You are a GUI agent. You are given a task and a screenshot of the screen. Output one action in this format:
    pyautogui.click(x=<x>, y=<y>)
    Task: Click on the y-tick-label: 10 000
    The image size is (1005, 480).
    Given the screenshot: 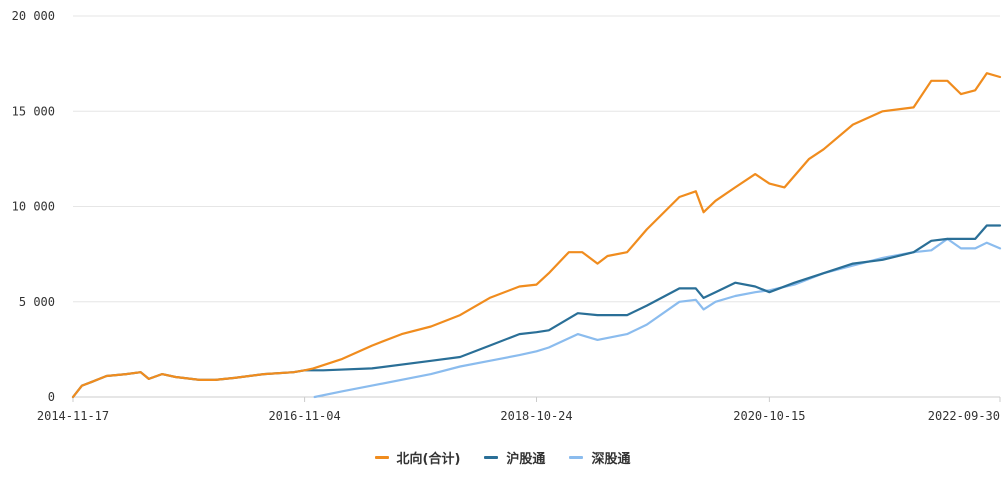 What is the action you would take?
    pyautogui.click(x=33, y=207)
    